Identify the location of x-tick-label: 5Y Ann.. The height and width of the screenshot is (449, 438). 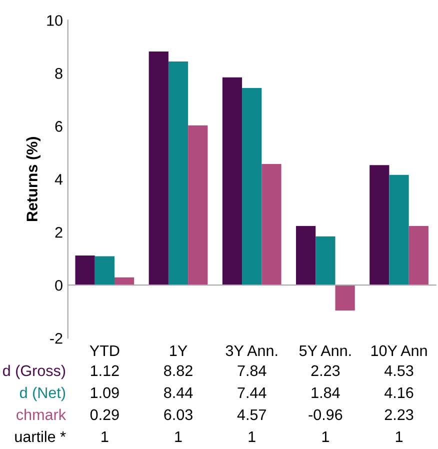
(325, 350).